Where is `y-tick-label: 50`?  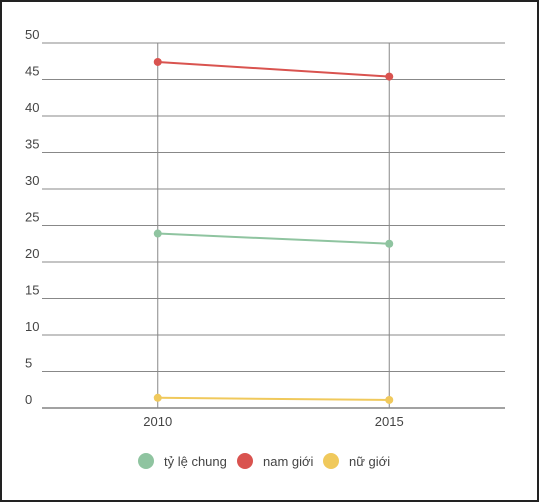 y-tick-label: 50 is located at coordinates (32, 34).